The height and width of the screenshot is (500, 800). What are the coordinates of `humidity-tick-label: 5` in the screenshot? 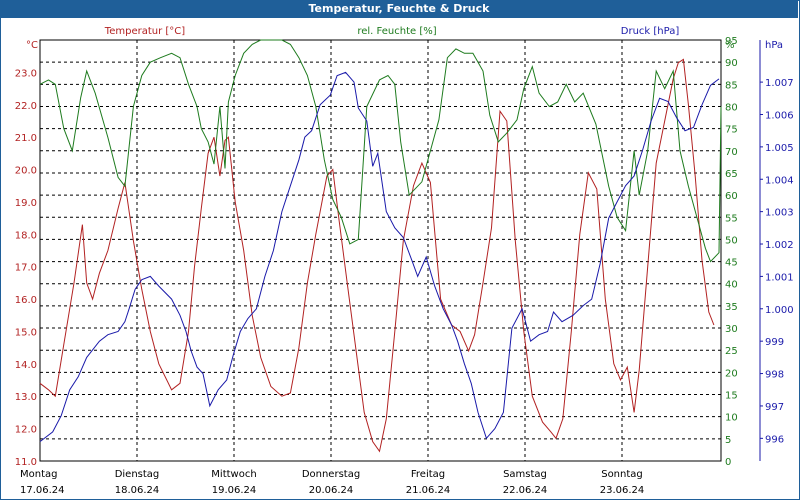 It's located at (728, 440).